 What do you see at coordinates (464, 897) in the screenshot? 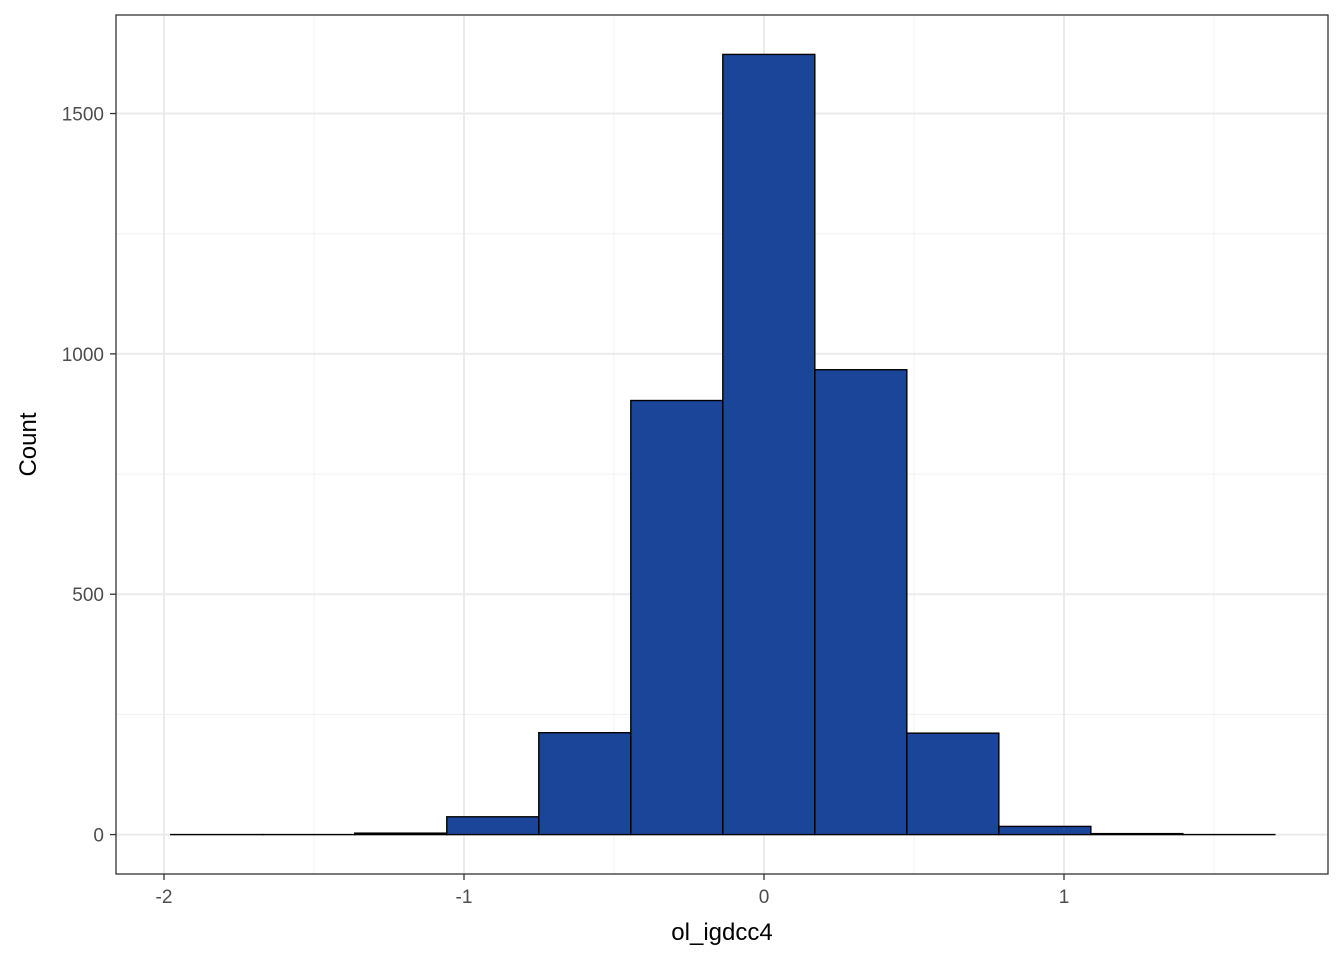
I see `x-tick-label: -1` at bounding box center [464, 897].